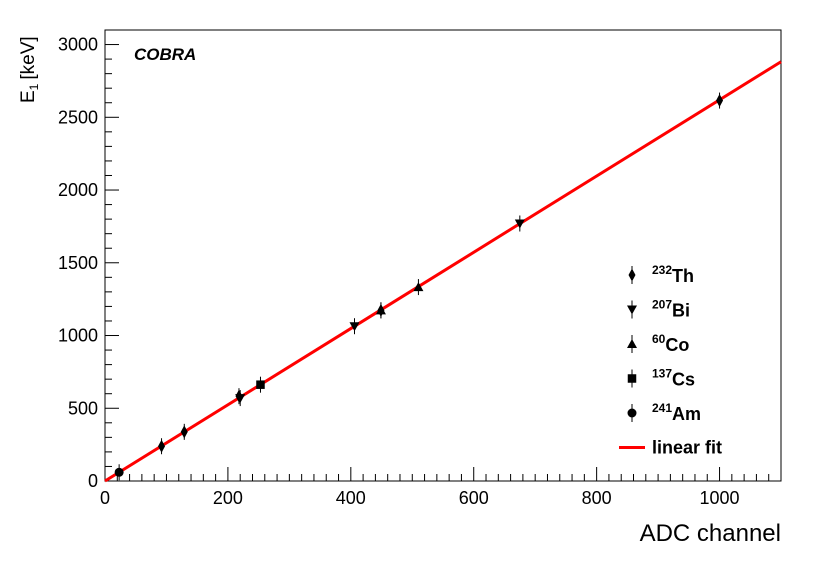 The width and height of the screenshot is (822, 573). What do you see at coordinates (683, 276) in the screenshot?
I see `legend-element-symbol: Th` at bounding box center [683, 276].